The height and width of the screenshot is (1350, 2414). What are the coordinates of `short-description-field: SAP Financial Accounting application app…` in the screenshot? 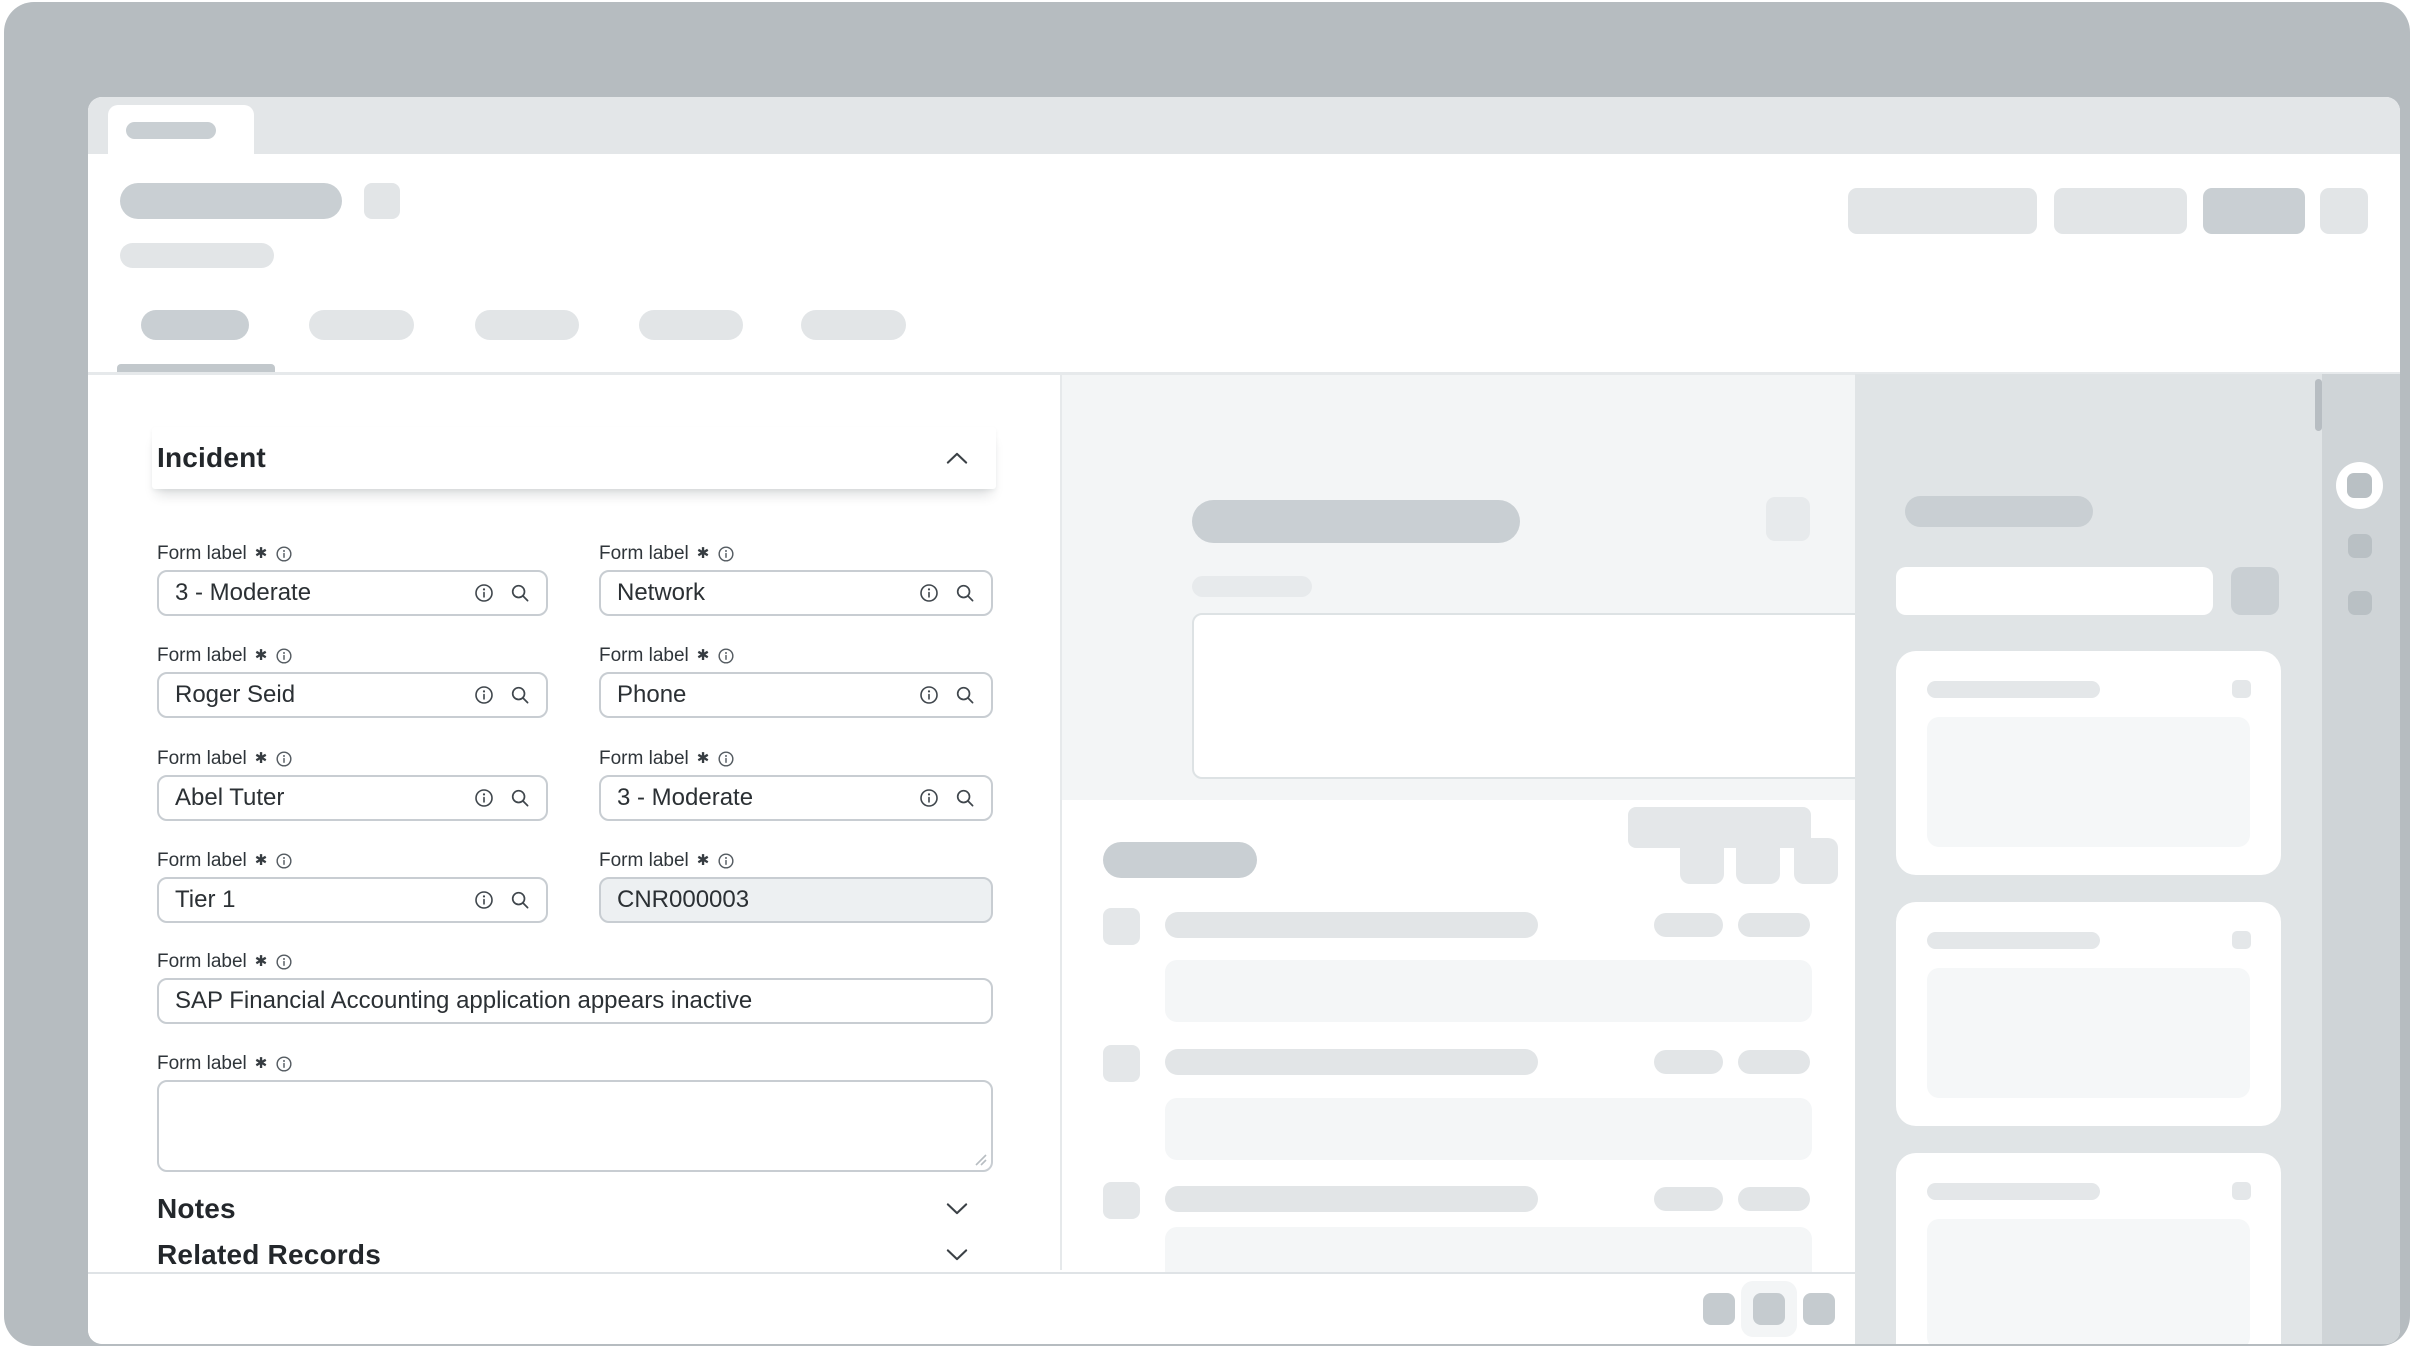 It's located at (575, 1001).